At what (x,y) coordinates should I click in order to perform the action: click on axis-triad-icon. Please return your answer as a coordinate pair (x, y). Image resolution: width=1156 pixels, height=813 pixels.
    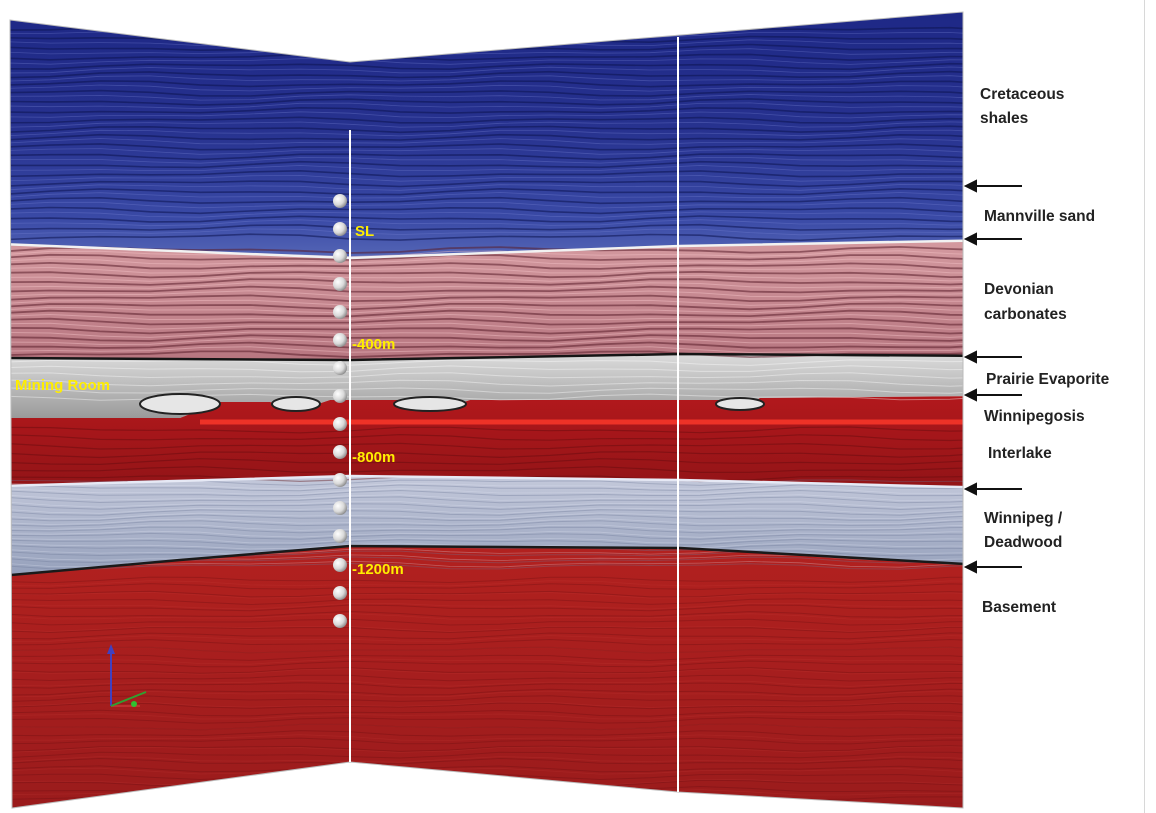
    Looking at the image, I should click on (127, 675).